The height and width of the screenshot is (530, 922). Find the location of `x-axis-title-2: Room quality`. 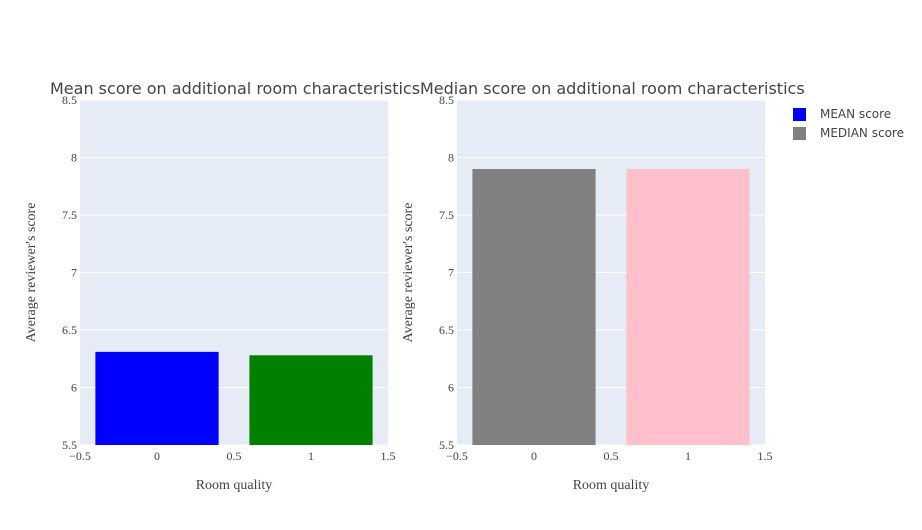

x-axis-title-2: Room quality is located at coordinates (611, 485).